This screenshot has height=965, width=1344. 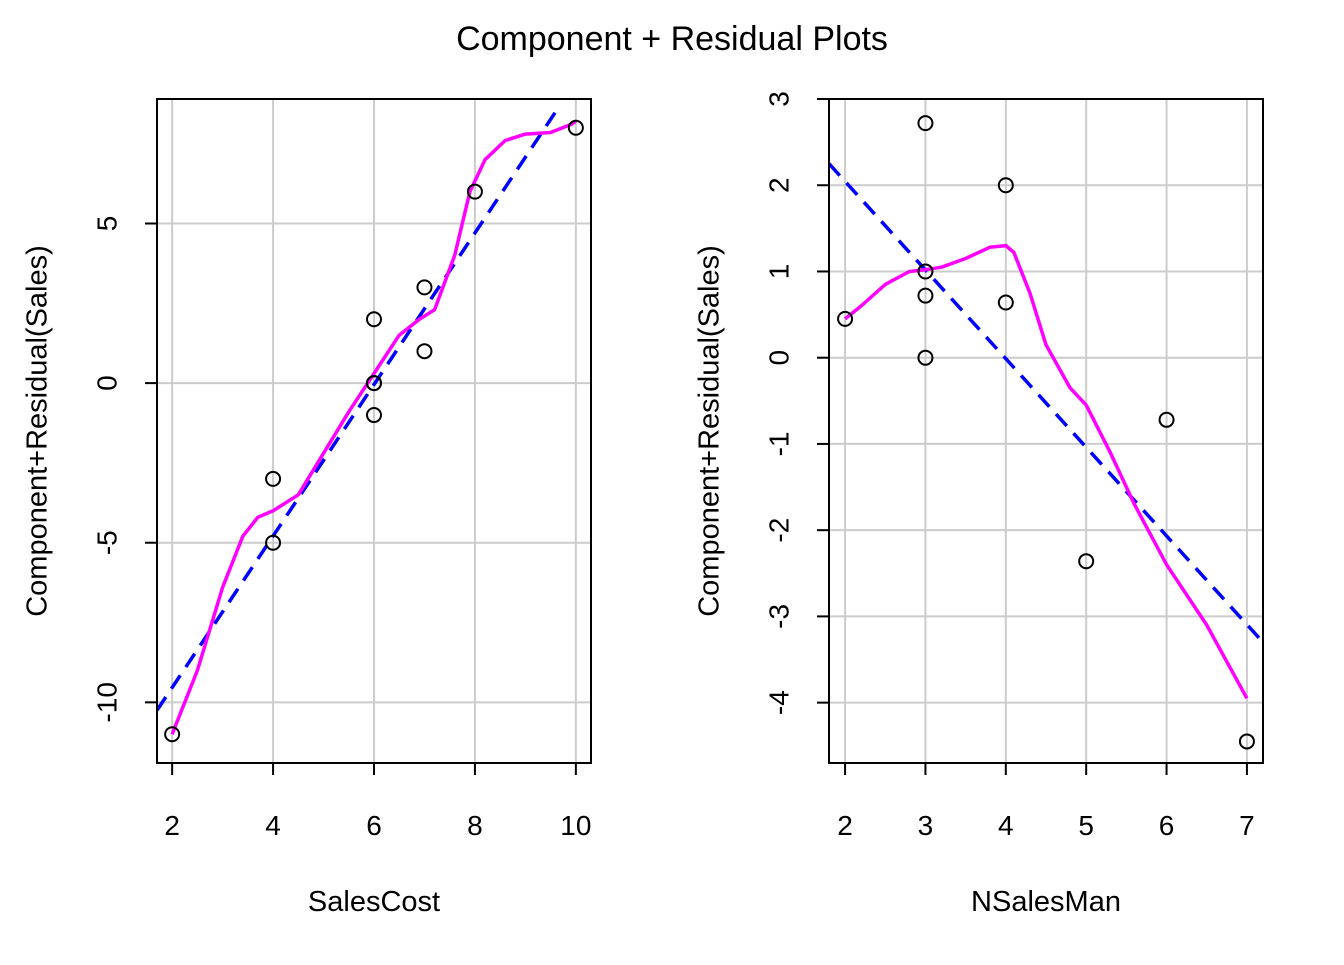 I want to click on x-axis-label: NSalesMan, so click(x=1046, y=902).